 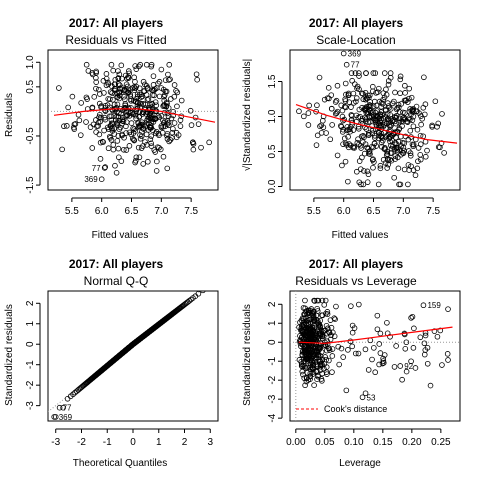 I want to click on x-tick-label: -3, so click(x=55, y=442).